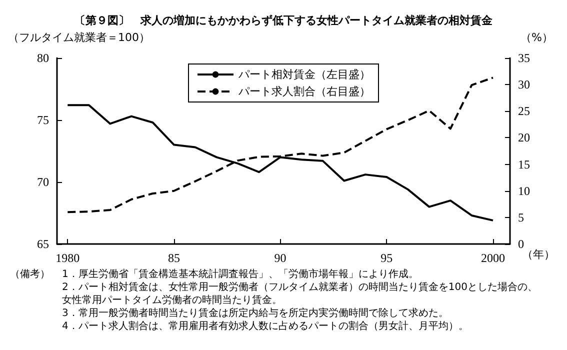 This screenshot has height=350, width=567. Describe the element at coordinates (521, 217) in the screenshot. I see `y2-tick-label: 5` at that location.